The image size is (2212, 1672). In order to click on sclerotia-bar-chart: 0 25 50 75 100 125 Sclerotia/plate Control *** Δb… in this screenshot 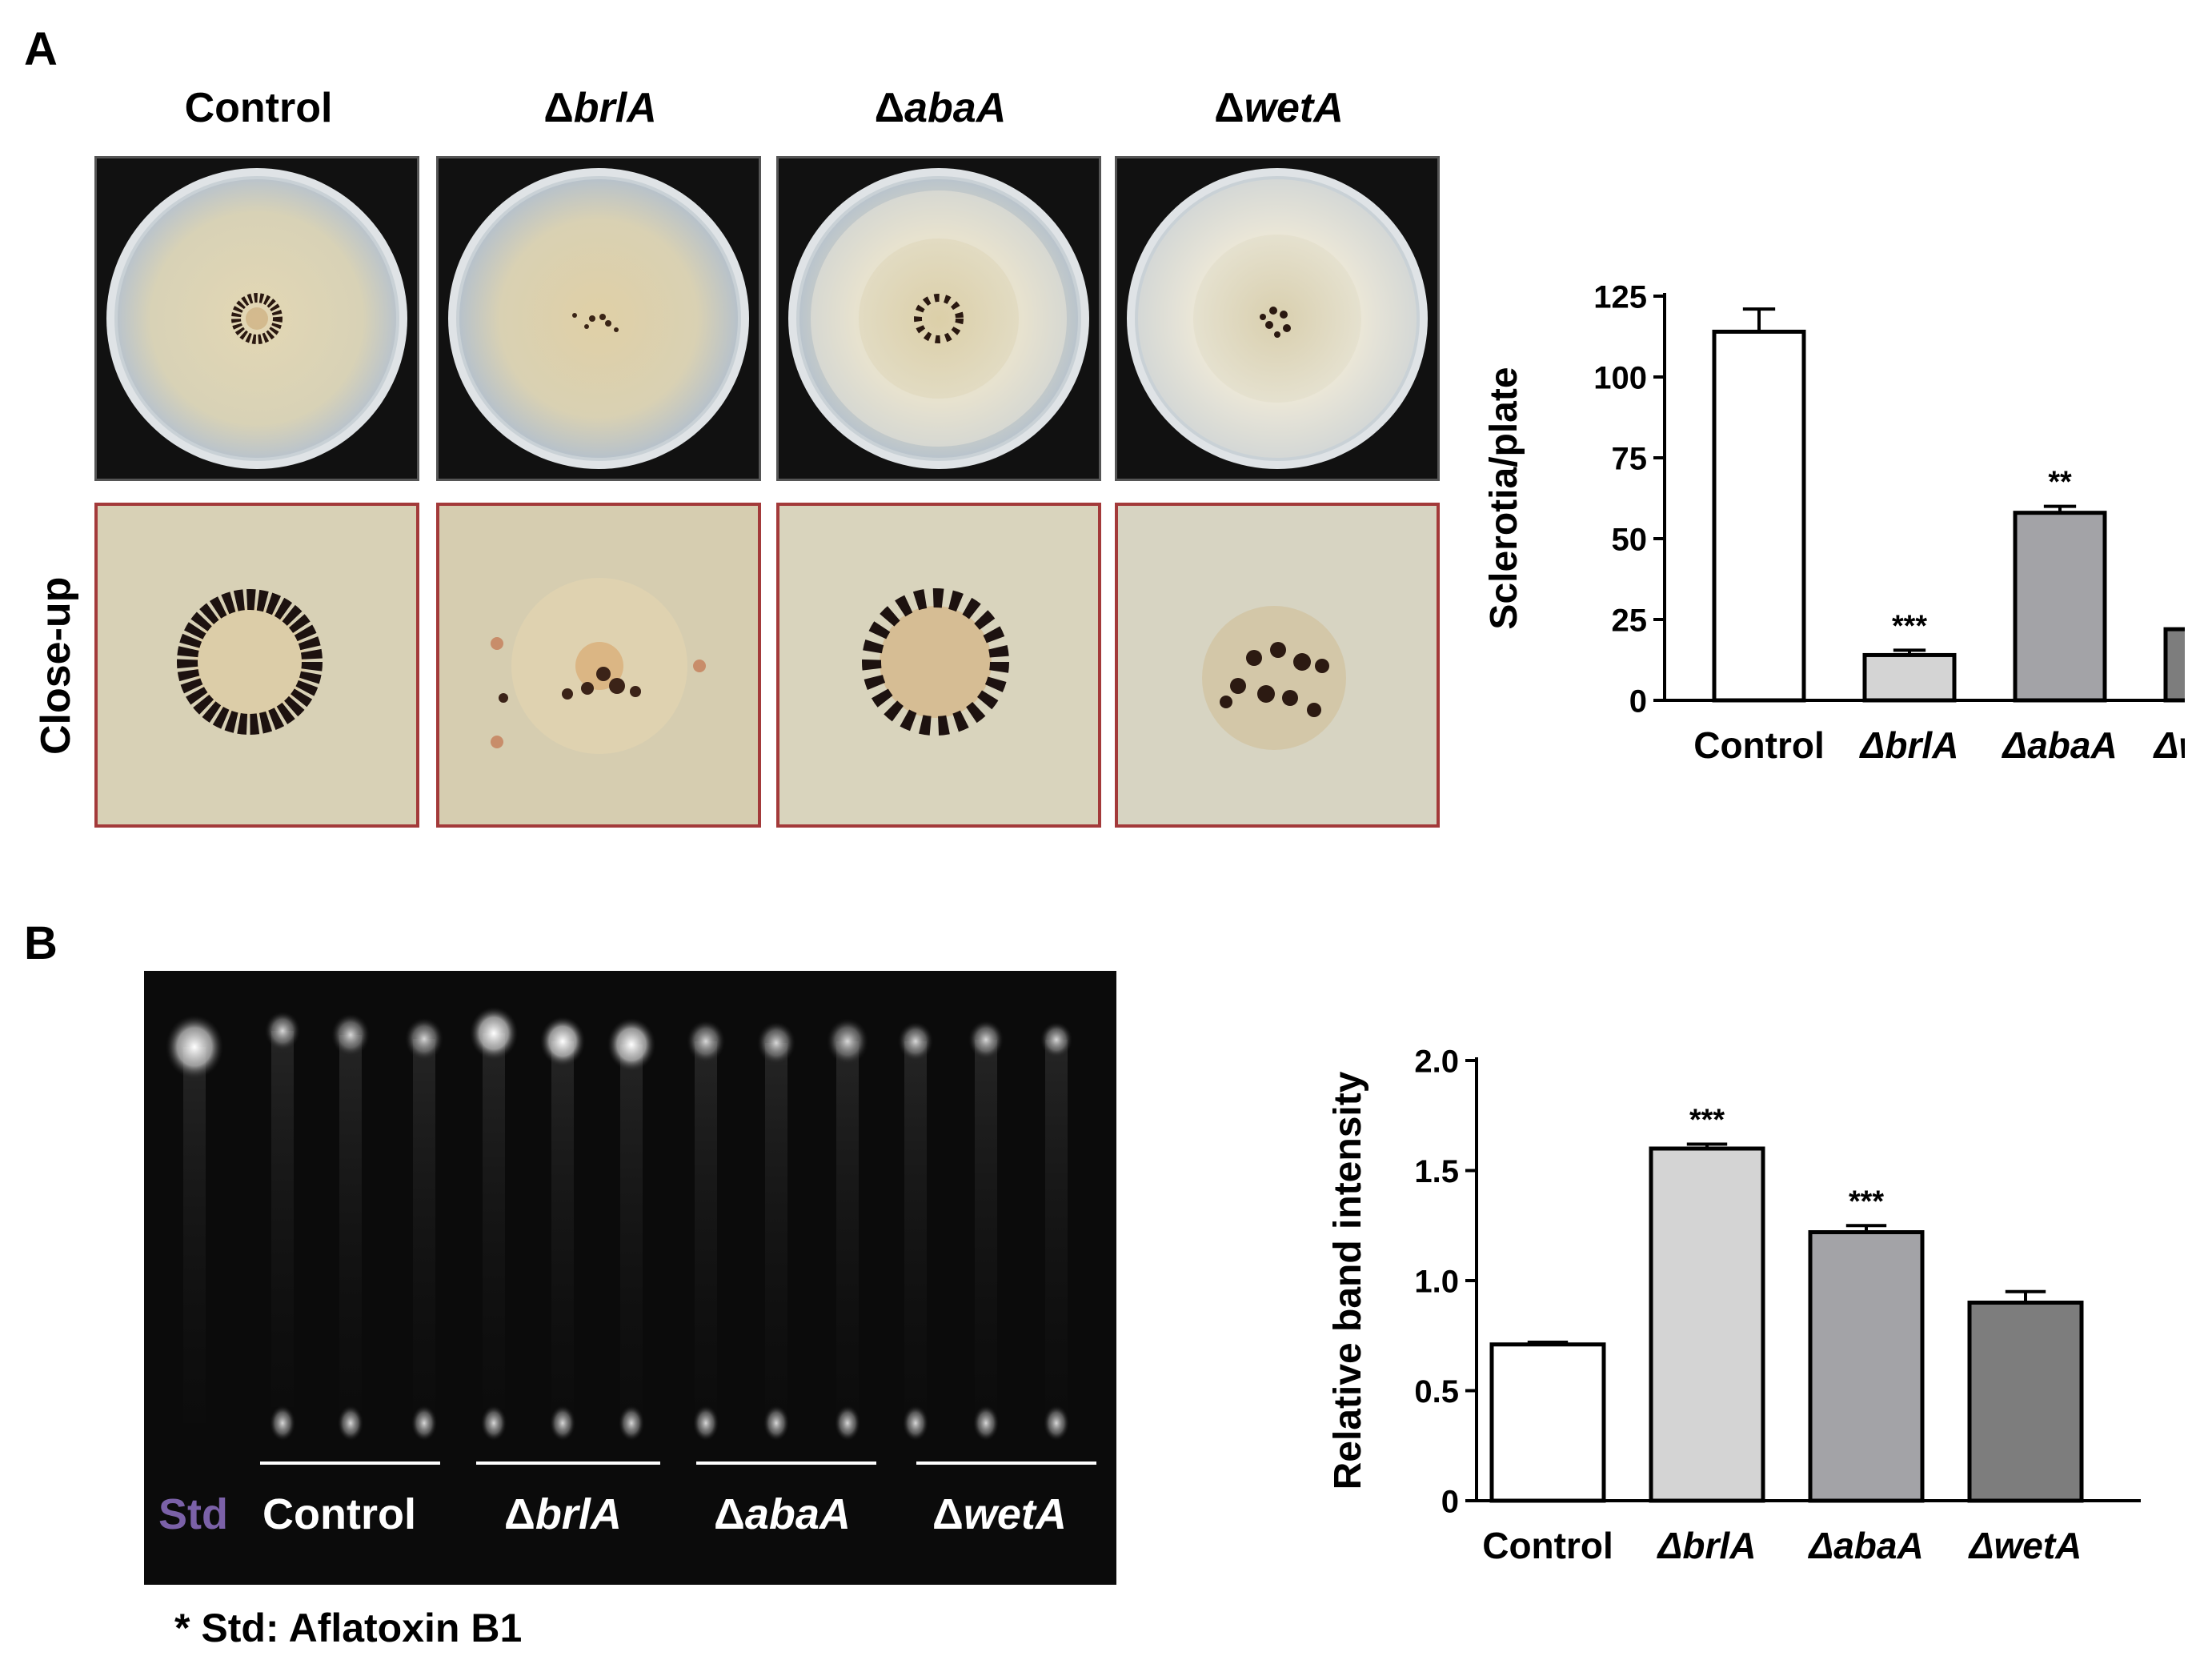, I will do `click(1834, 522)`.